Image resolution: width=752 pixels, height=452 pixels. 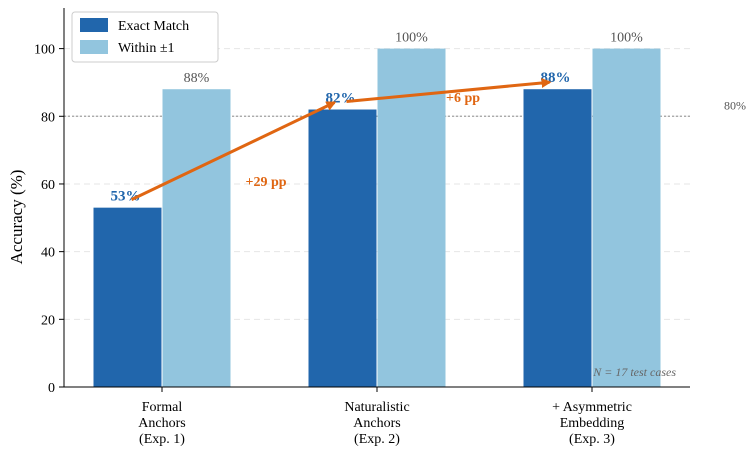 I want to click on x-tick-label: Formal, so click(x=162, y=407).